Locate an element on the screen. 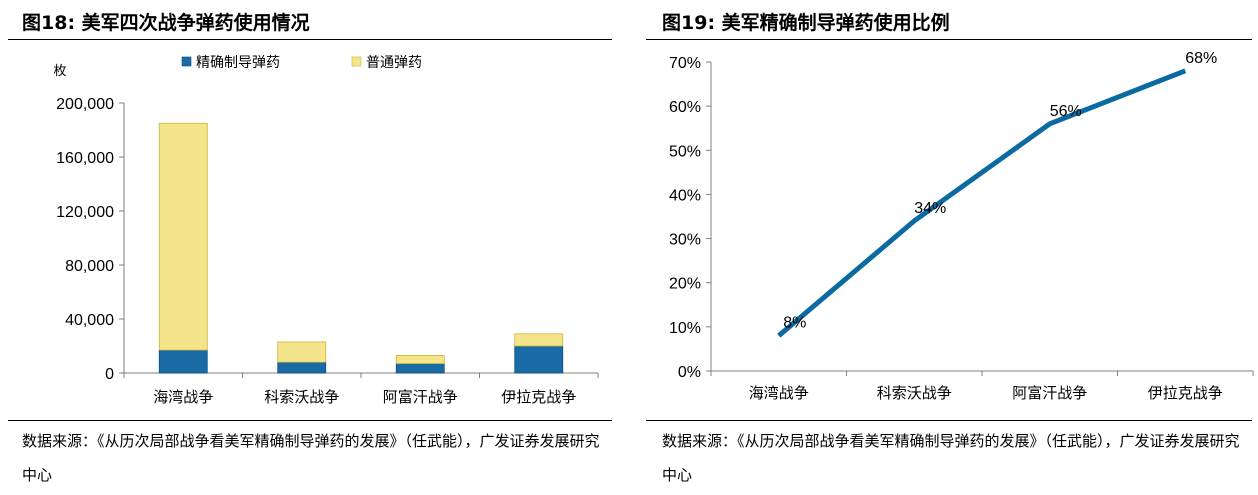  data-label: 68% is located at coordinates (1201, 58).